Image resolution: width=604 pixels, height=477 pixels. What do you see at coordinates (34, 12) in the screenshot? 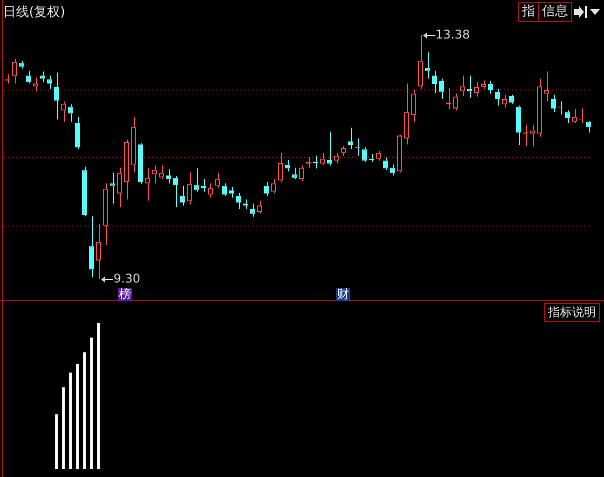
I see `chart-title: 日线(复权)` at bounding box center [34, 12].